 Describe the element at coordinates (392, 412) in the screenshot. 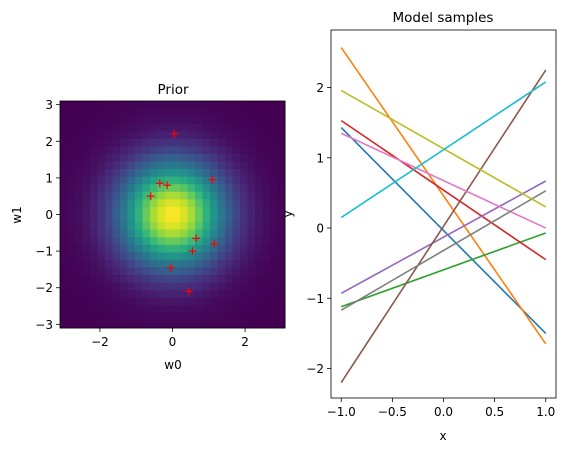

I see `x-tick-label: −0.5` at that location.